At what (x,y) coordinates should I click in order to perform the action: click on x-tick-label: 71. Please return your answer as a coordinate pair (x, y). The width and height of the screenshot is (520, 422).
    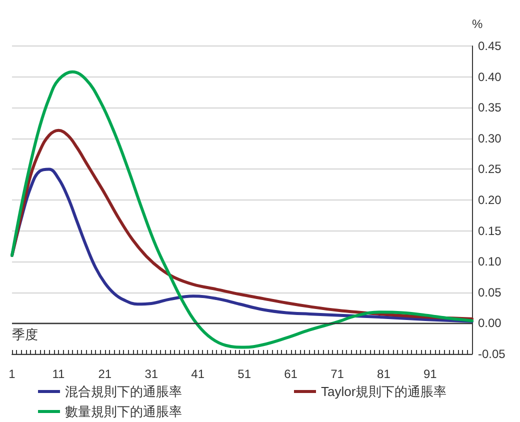
    Looking at the image, I should click on (337, 374).